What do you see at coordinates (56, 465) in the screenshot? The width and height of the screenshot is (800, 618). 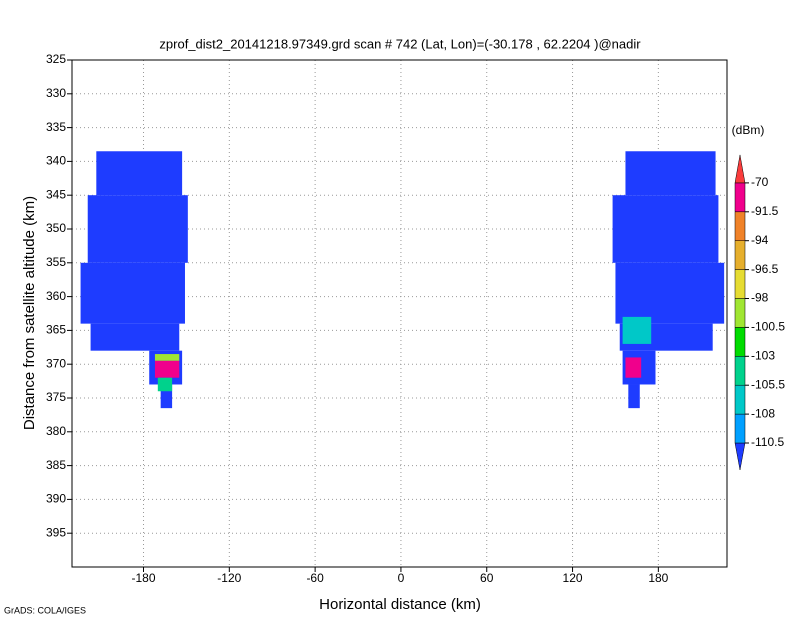 I see `y-tick-label: 385` at bounding box center [56, 465].